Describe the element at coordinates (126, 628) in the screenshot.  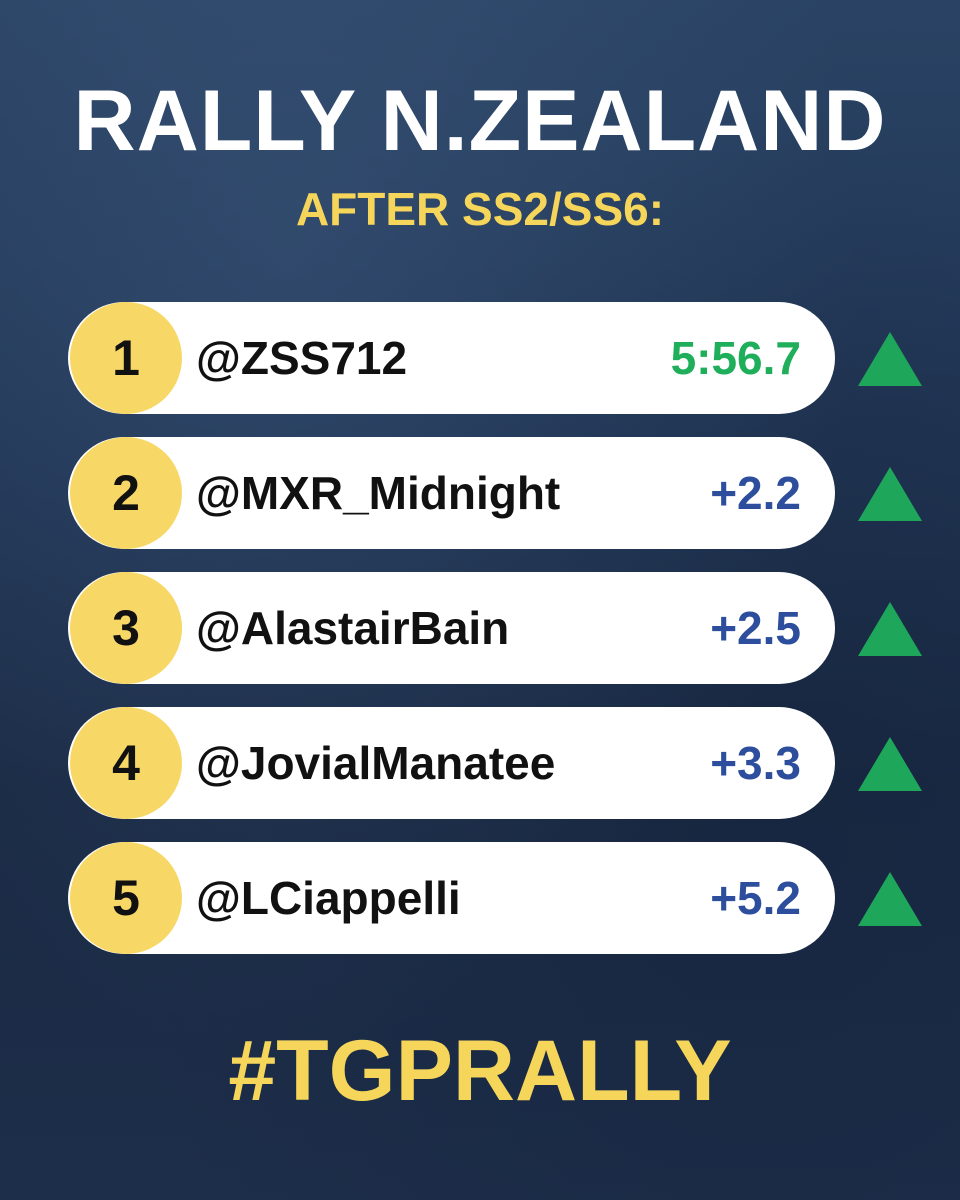
I see `position-badge: 3` at that location.